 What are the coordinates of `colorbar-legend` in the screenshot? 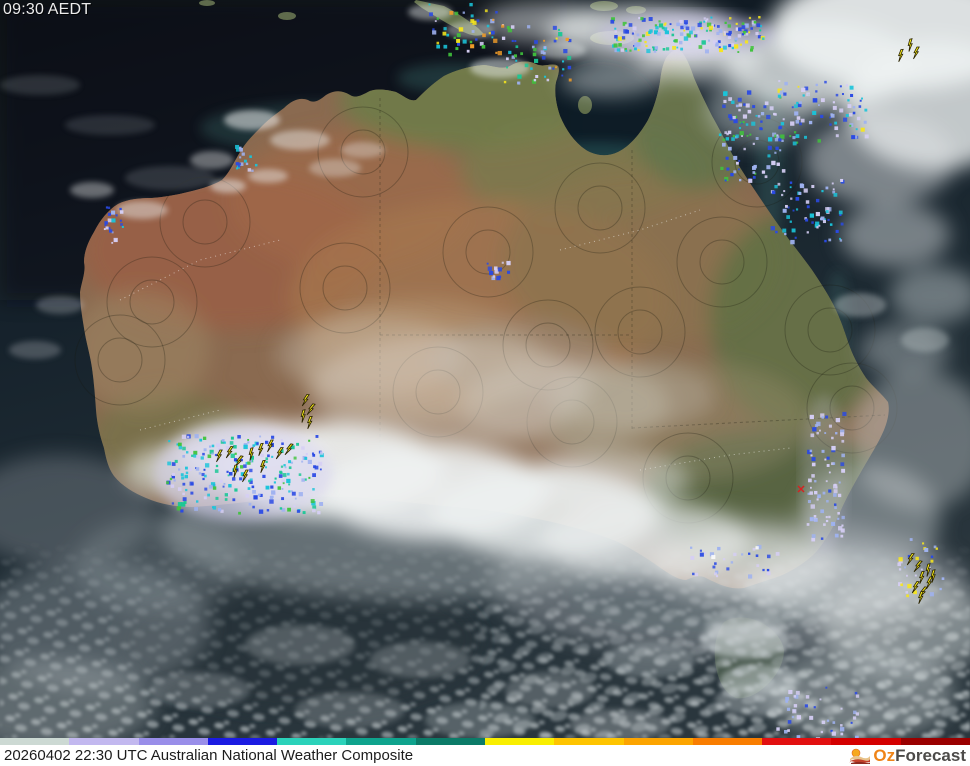 It's located at (485, 741).